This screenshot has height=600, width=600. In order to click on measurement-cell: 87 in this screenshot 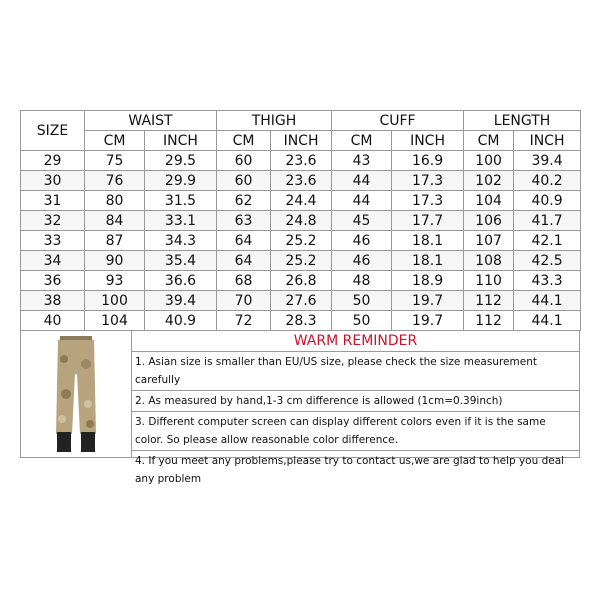, I will do `click(114, 240)`.